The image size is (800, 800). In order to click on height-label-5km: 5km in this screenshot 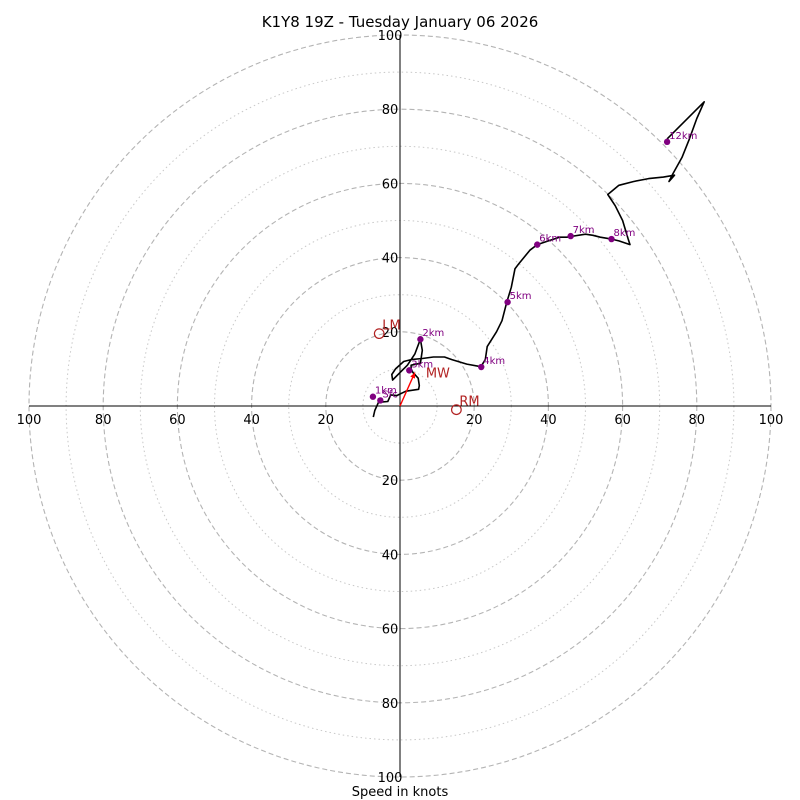, I will do `click(521, 296)`.